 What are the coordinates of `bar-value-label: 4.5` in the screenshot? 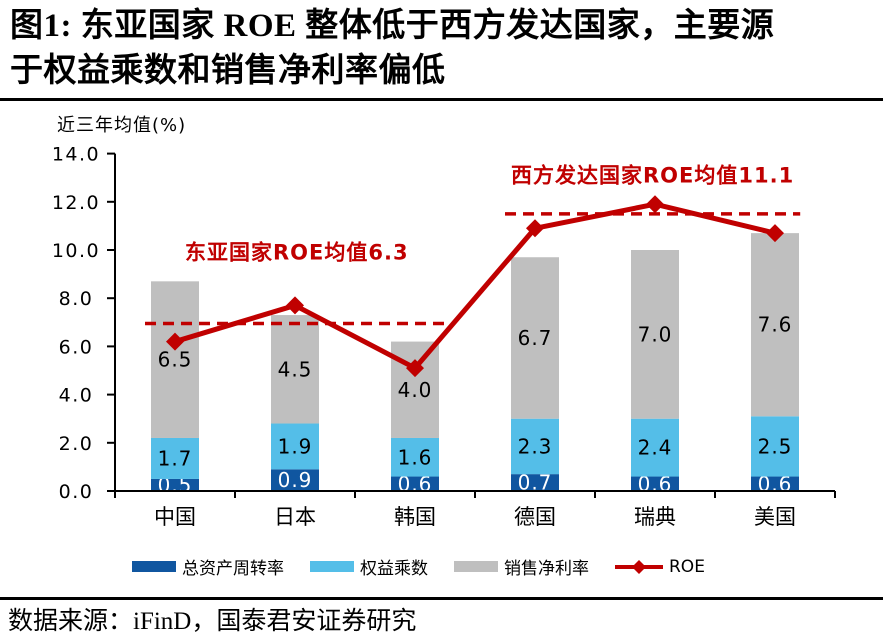 It's located at (295, 369).